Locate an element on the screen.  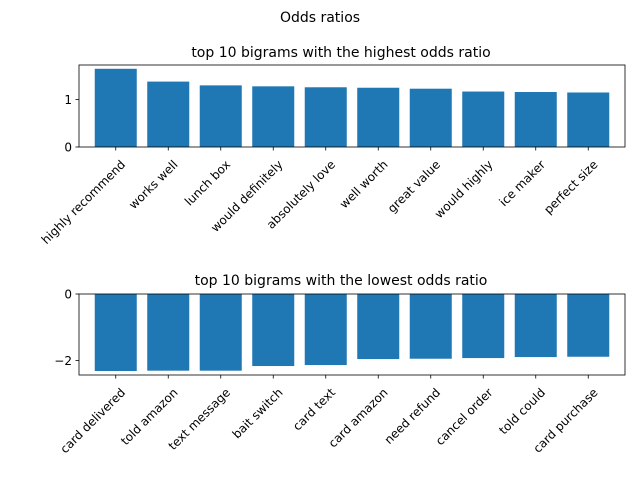
xtick-label: works well is located at coordinates (153, 184).